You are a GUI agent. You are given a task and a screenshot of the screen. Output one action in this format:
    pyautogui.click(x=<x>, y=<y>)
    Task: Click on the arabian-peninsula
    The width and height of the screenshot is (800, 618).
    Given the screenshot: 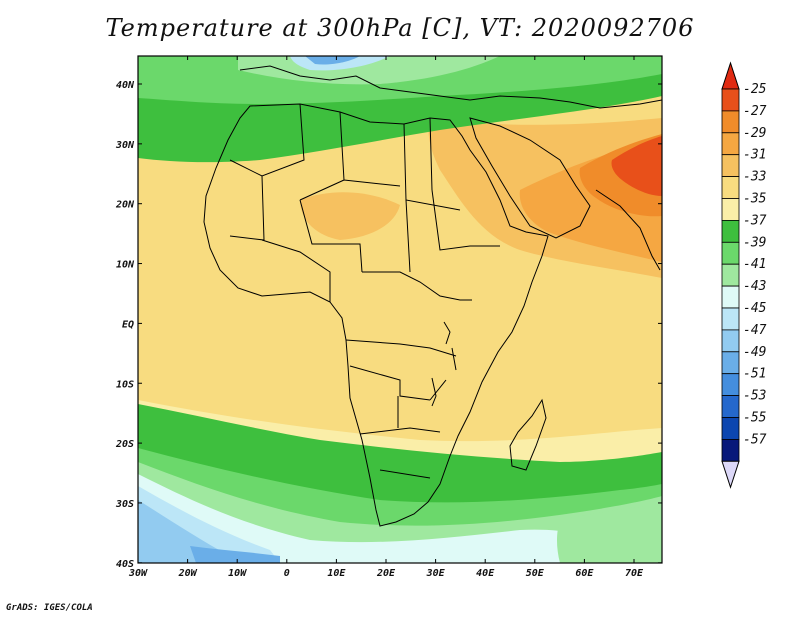 What is the action you would take?
    pyautogui.click(x=530, y=178)
    